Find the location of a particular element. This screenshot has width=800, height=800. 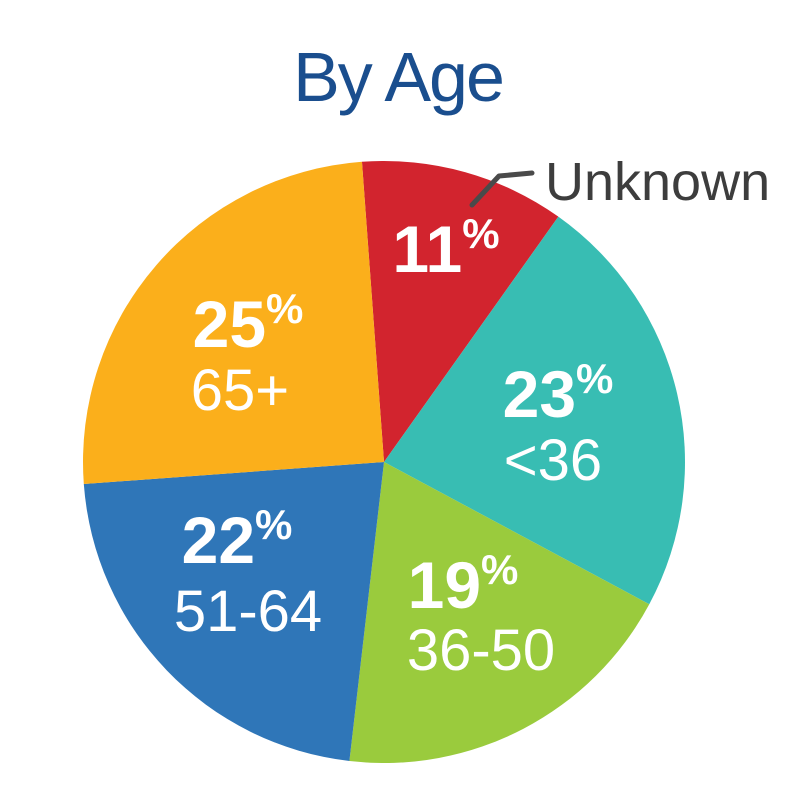

slice-pct-label: 19% is located at coordinates (463, 584).